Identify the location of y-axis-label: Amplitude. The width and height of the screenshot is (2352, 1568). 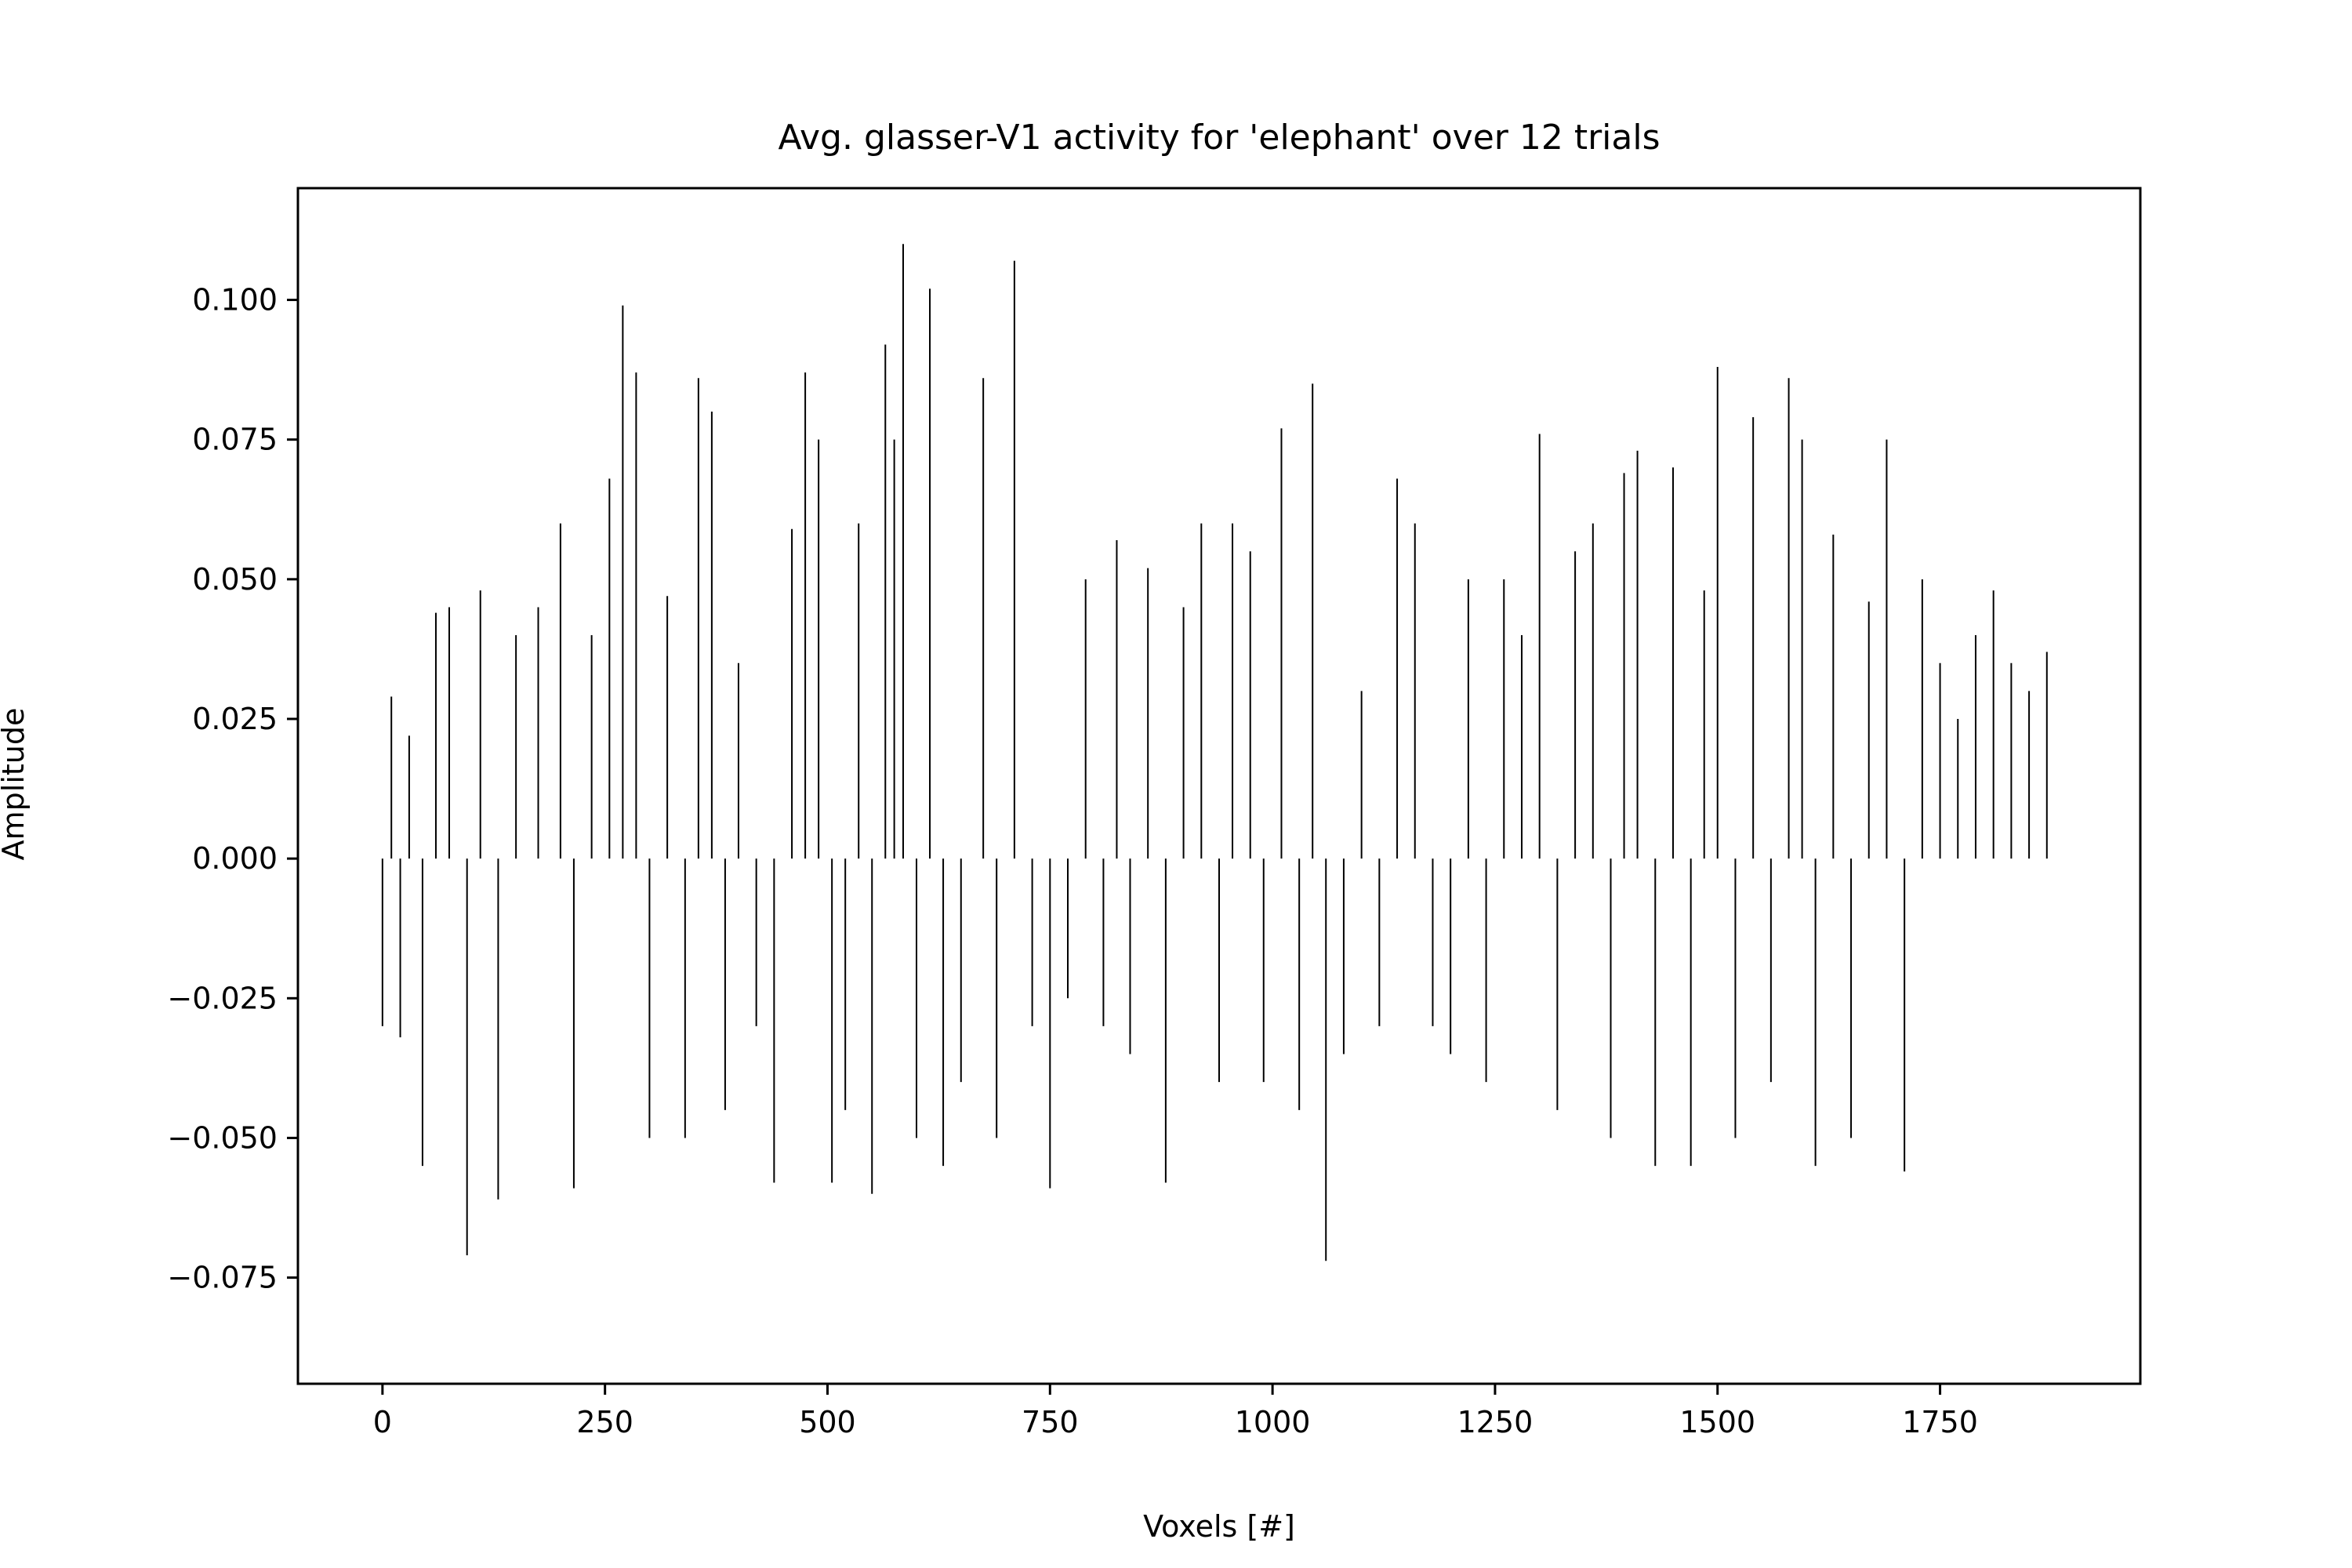
(15, 784).